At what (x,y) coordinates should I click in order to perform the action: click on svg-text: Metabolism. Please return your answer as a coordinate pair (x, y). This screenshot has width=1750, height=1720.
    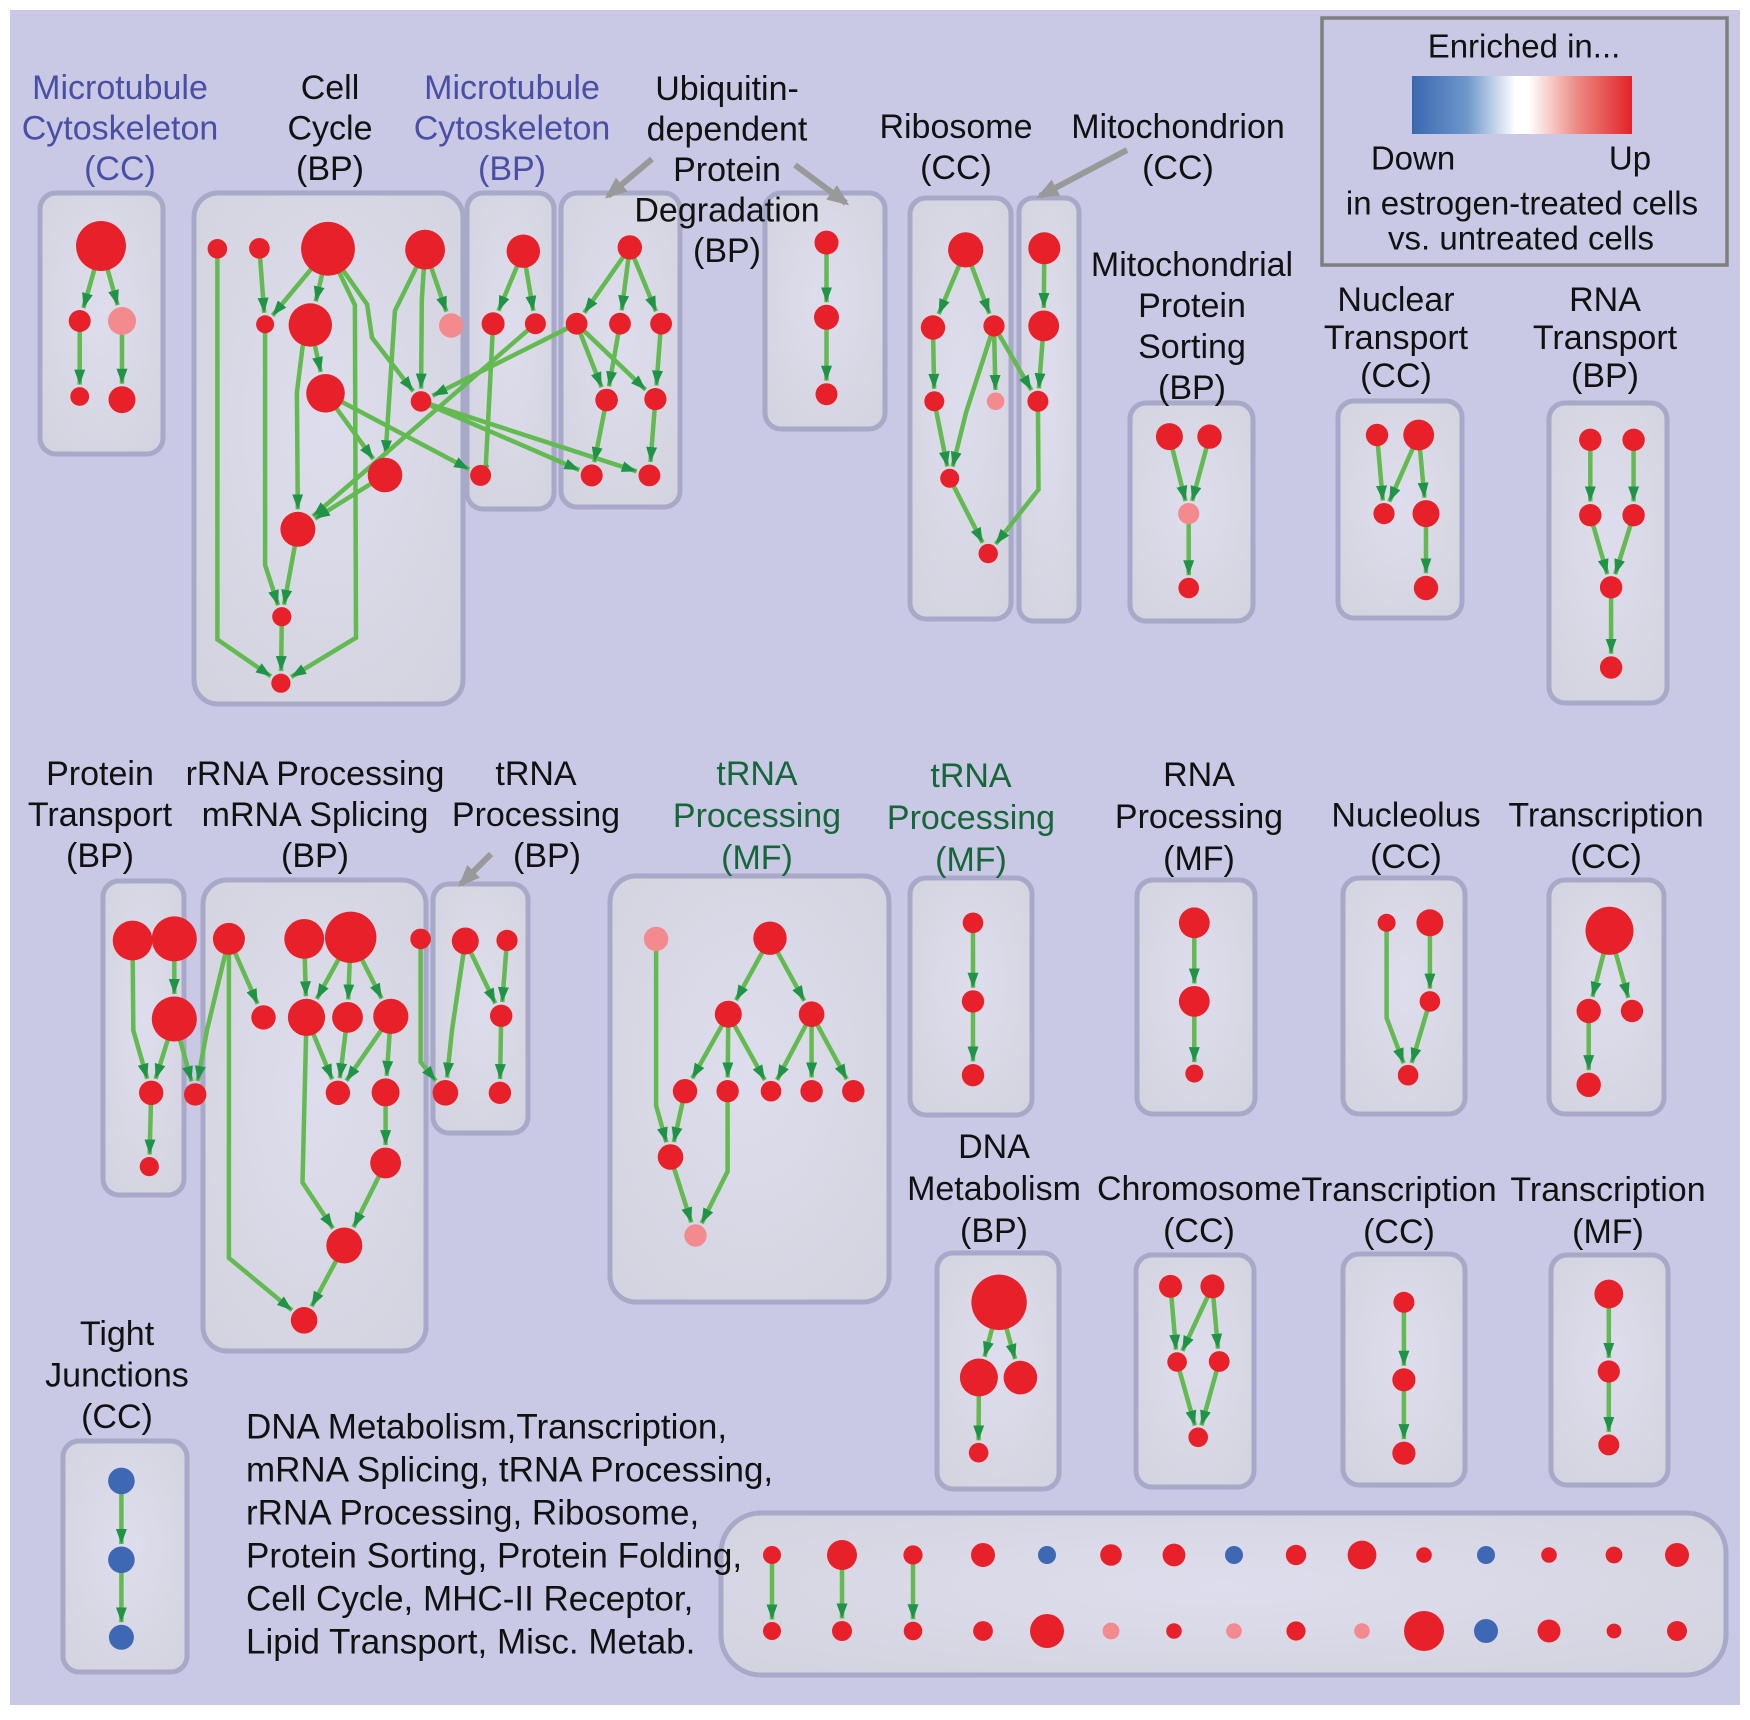
    Looking at the image, I should click on (994, 1189).